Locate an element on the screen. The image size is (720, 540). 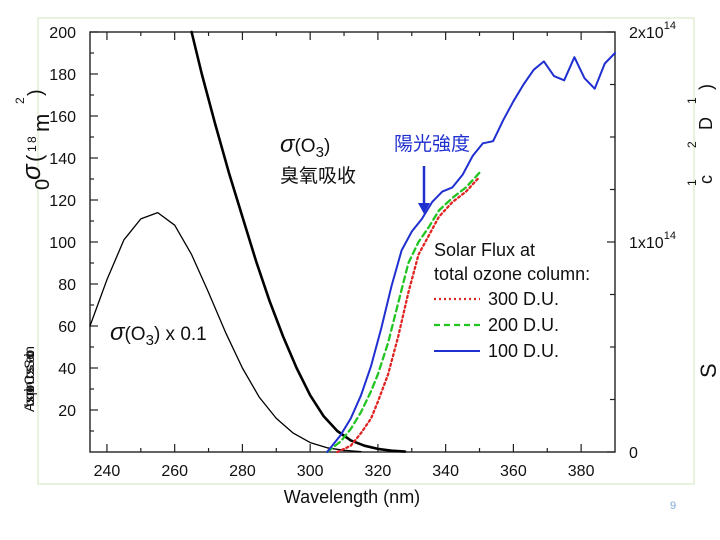
right-axis-s: S is located at coordinates (708, 370).